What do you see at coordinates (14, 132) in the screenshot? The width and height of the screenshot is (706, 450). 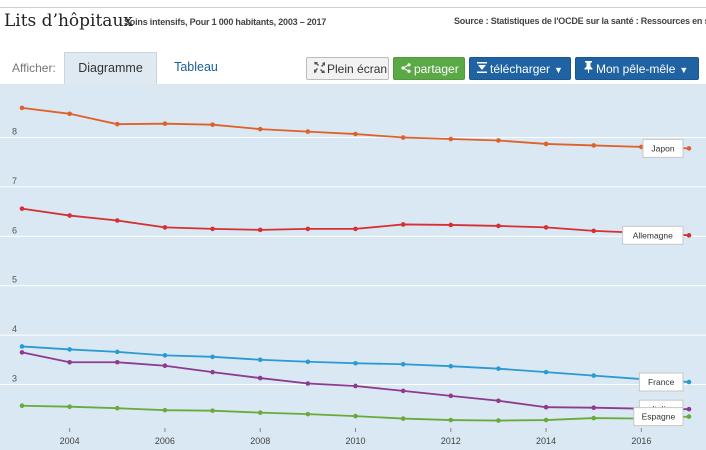 I see `y-tick-label: 8` at bounding box center [14, 132].